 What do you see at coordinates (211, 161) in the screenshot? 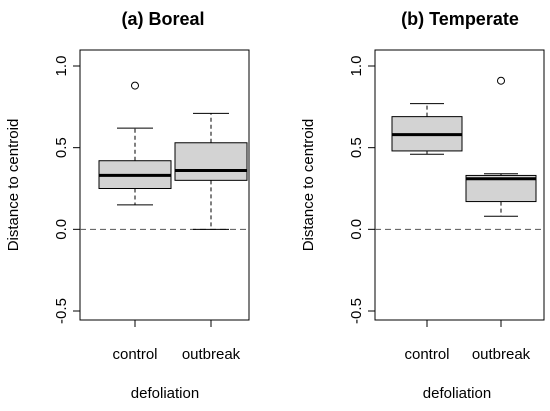
I see `box-iqr` at bounding box center [211, 161].